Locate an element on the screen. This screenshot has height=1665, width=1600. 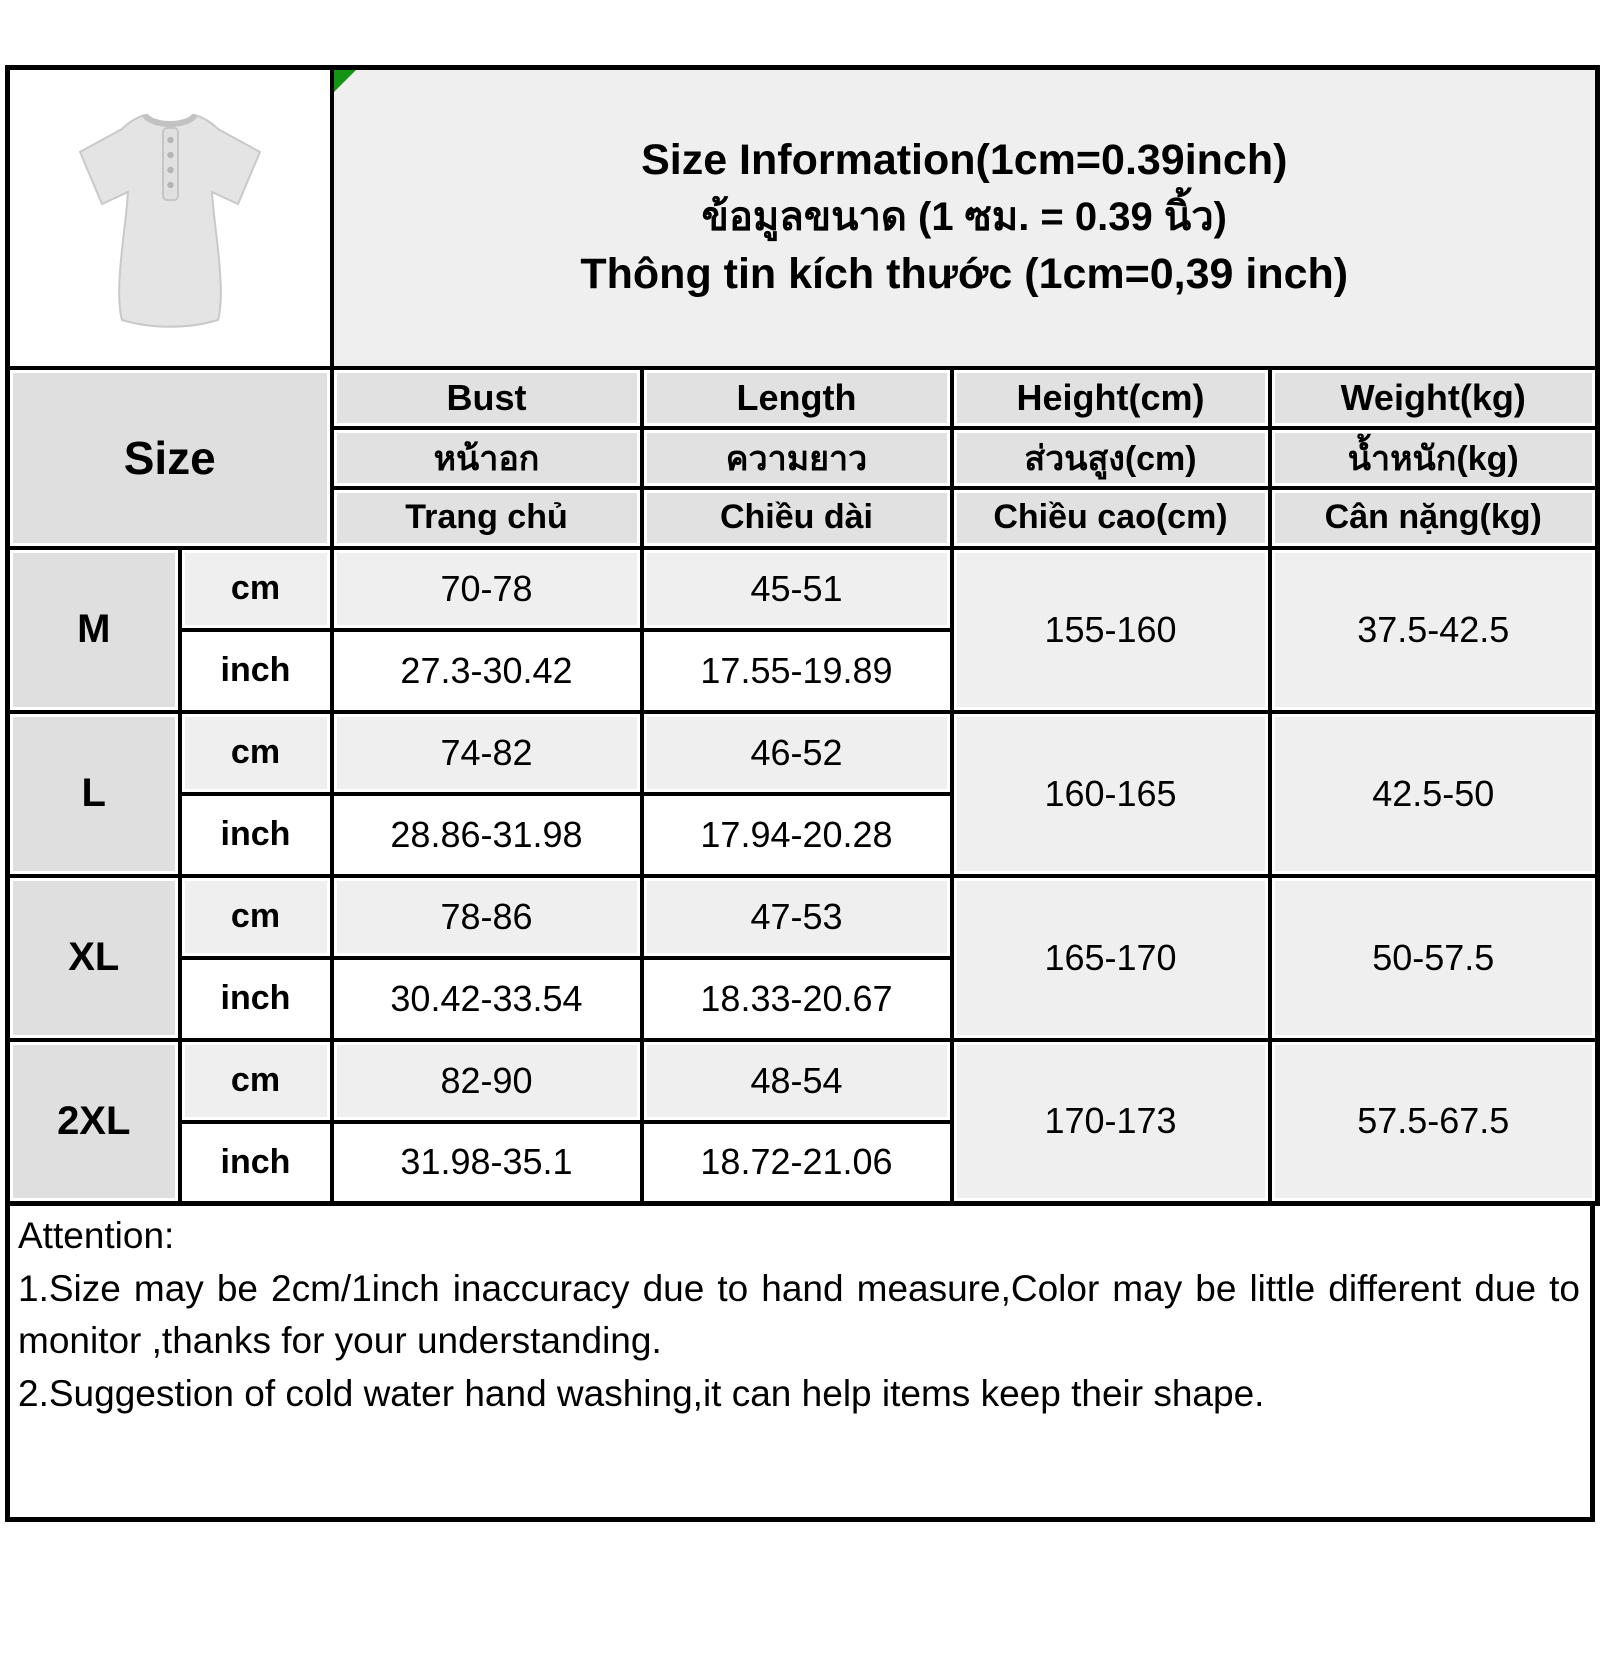
value-length-cm: 46-52 is located at coordinates (796, 752).